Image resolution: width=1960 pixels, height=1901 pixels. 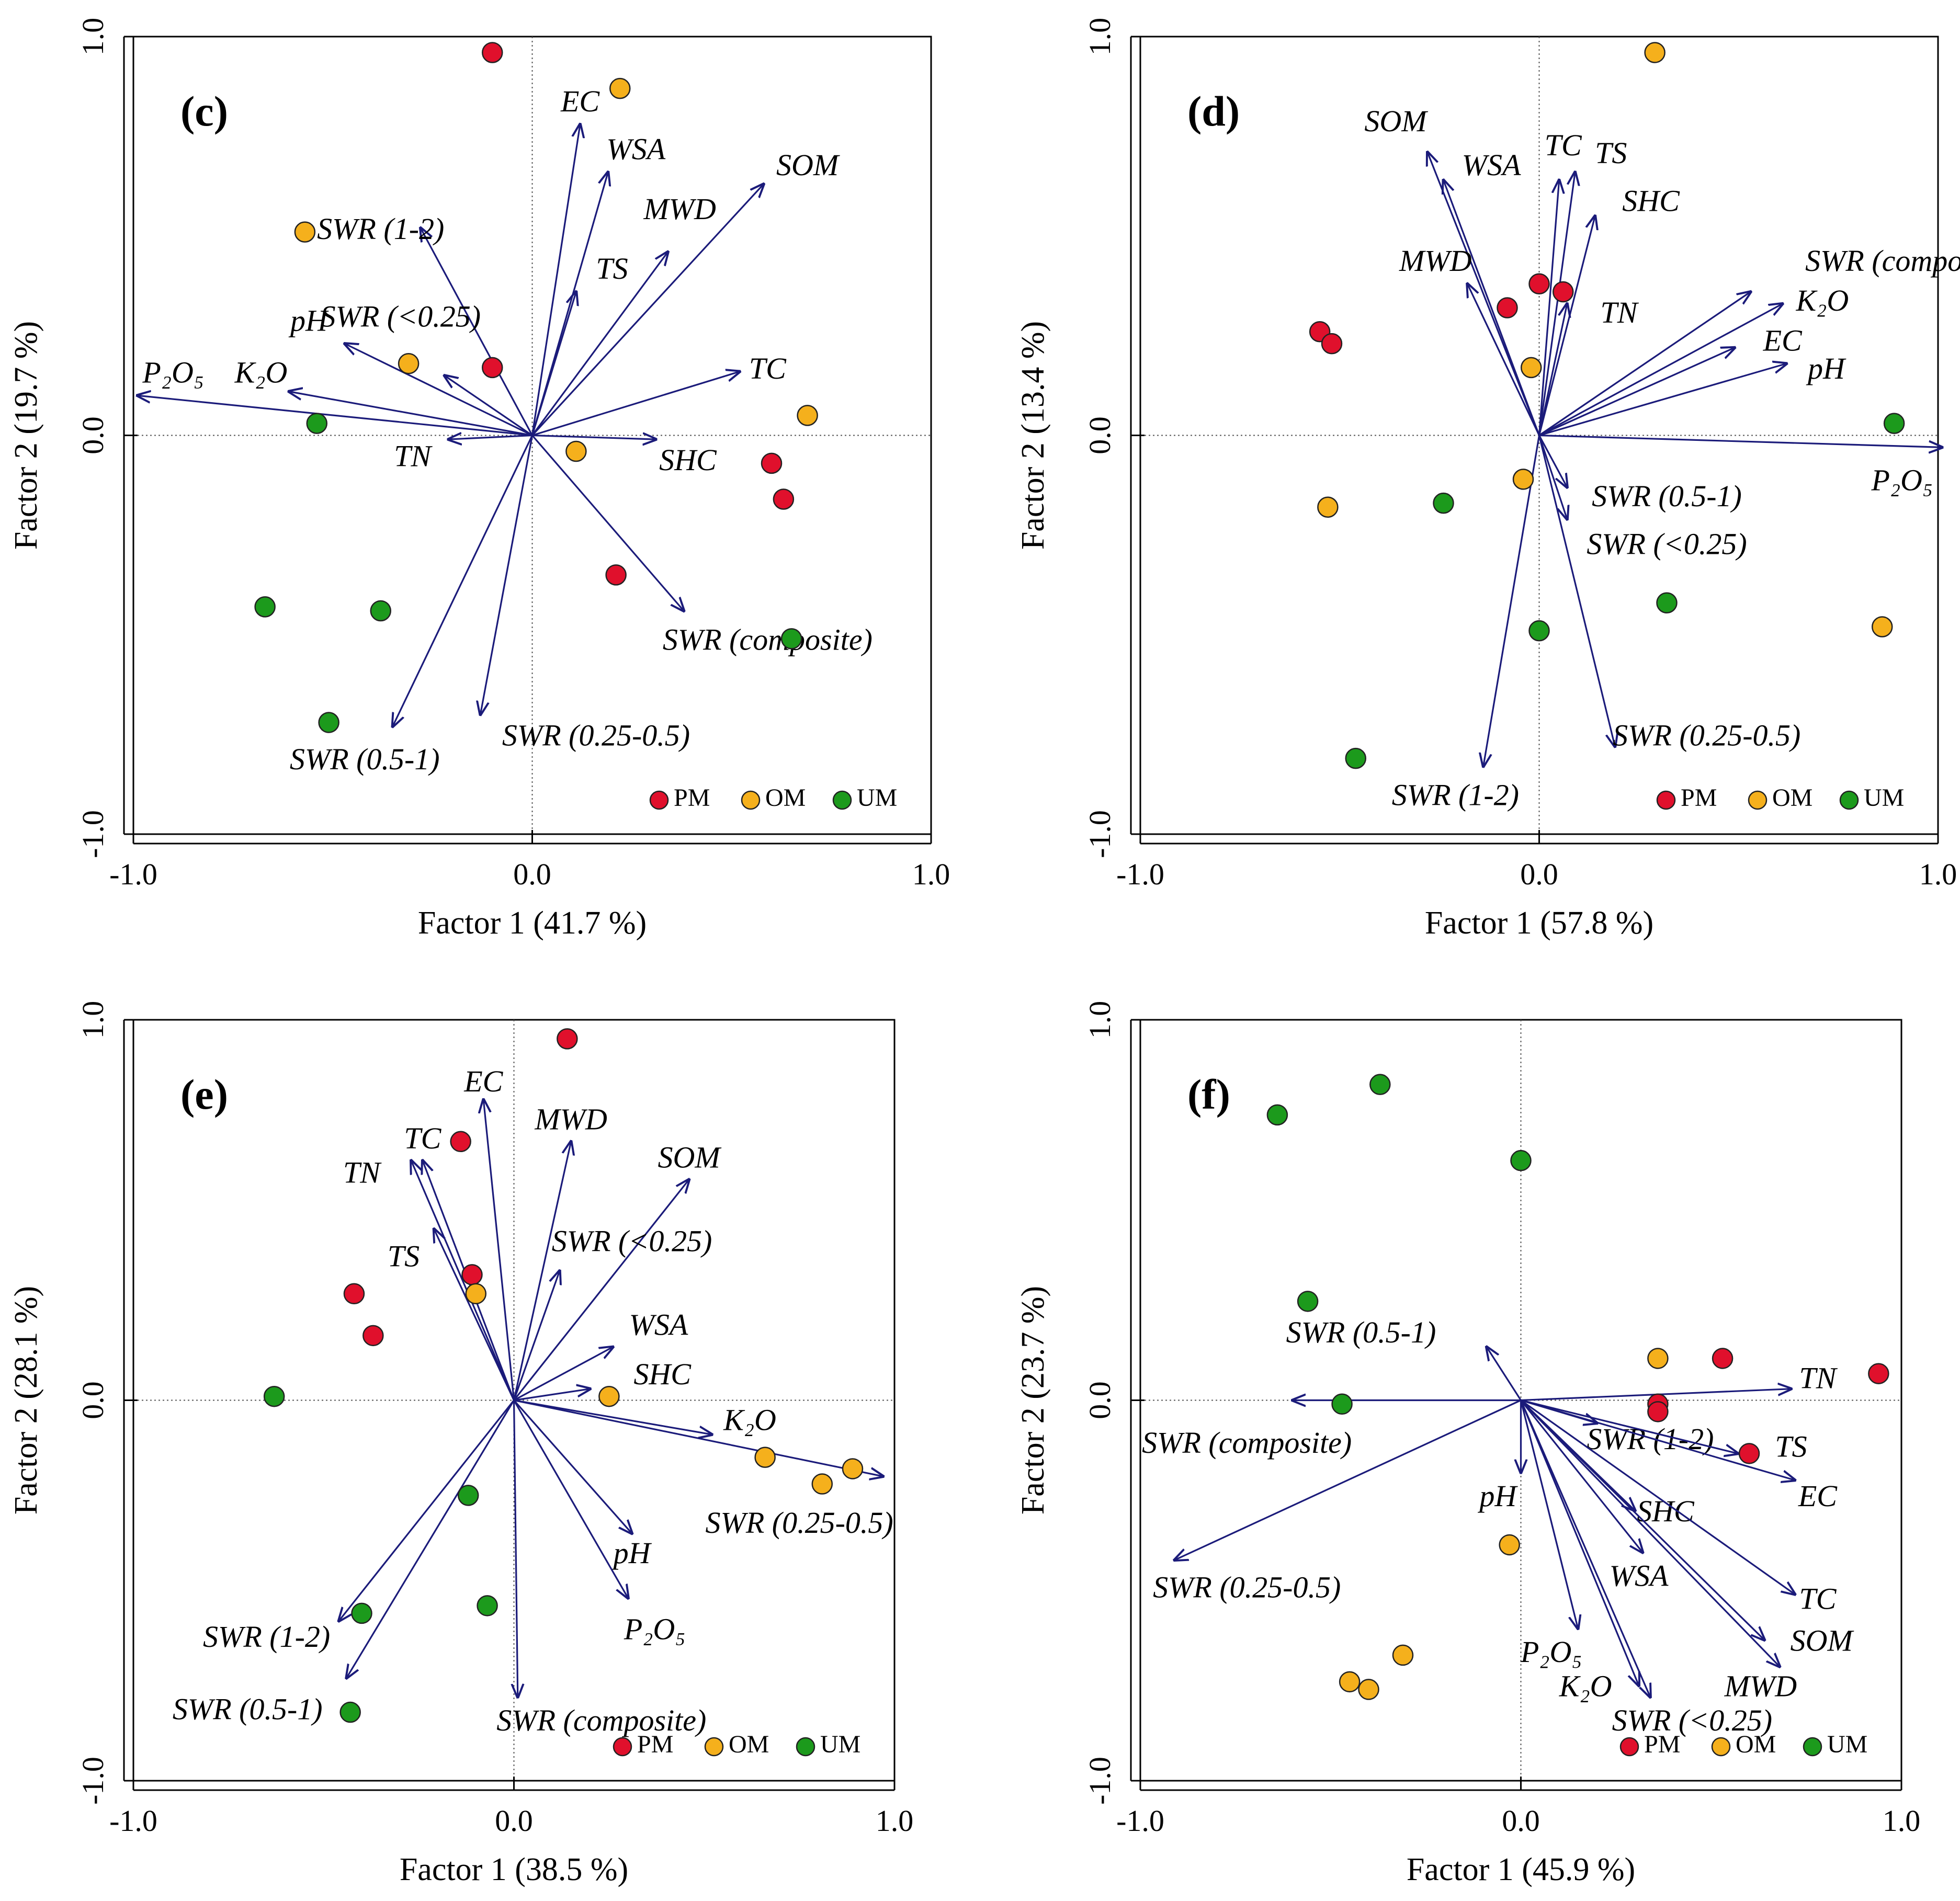 I want to click on loading-label-tn: TN, so click(x=1620, y=312).